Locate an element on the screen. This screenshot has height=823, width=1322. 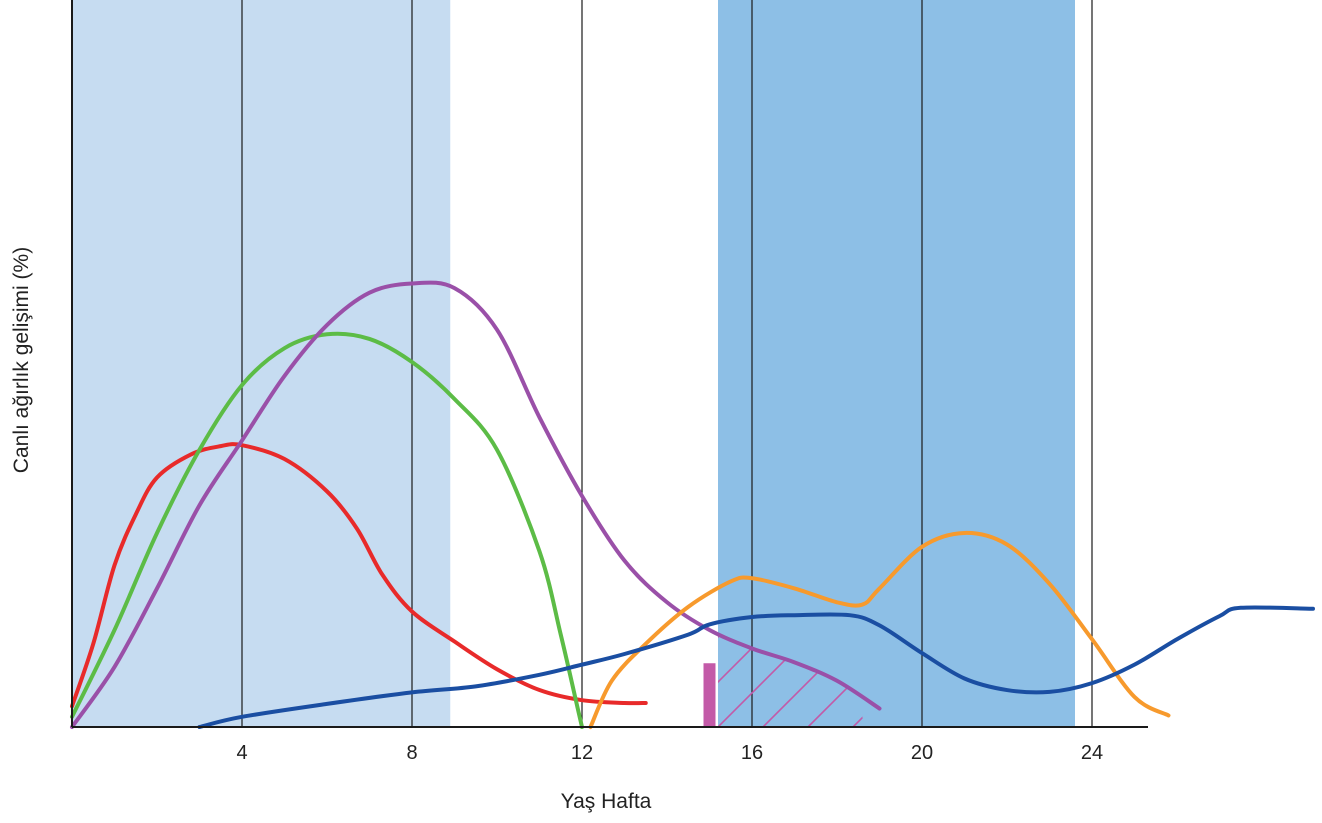
series-blue-line is located at coordinates (756, 667).